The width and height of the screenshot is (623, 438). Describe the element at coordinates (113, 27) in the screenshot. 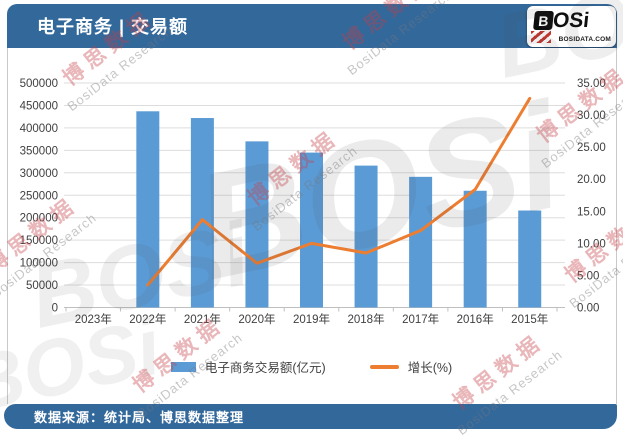

I see `page-title: 电子商务 | 交易额` at that location.